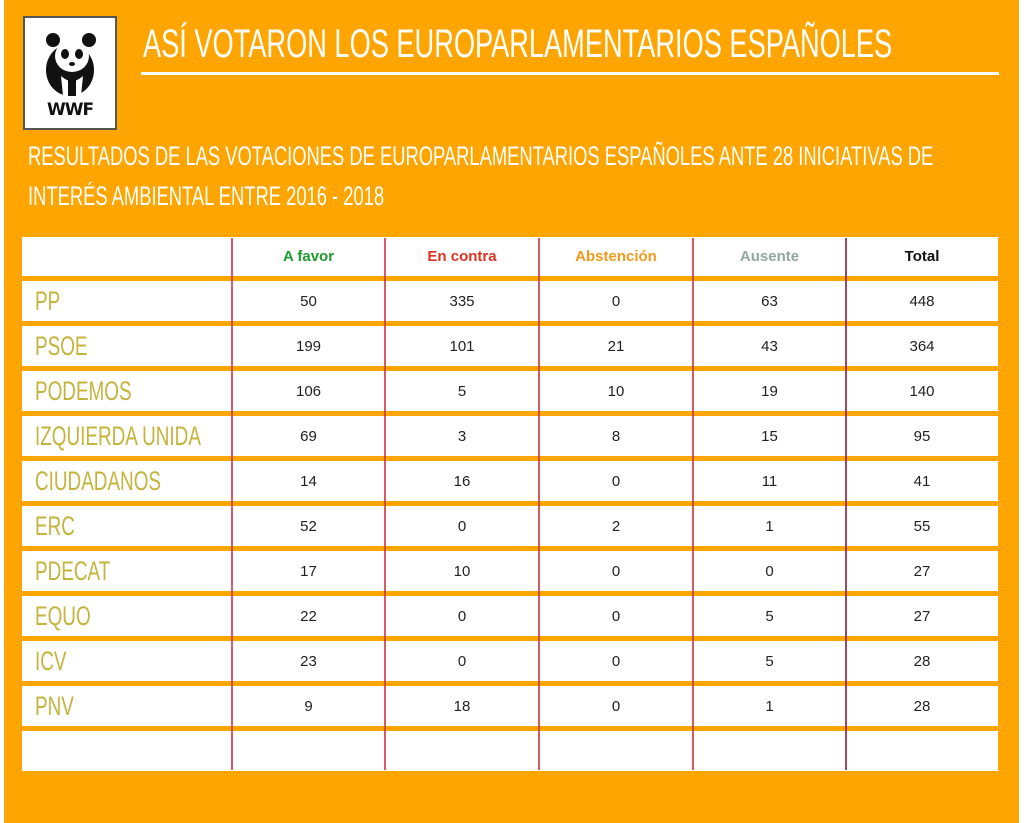 This screenshot has width=1024, height=823. Describe the element at coordinates (570, 73) in the screenshot. I see `title-underline` at that location.